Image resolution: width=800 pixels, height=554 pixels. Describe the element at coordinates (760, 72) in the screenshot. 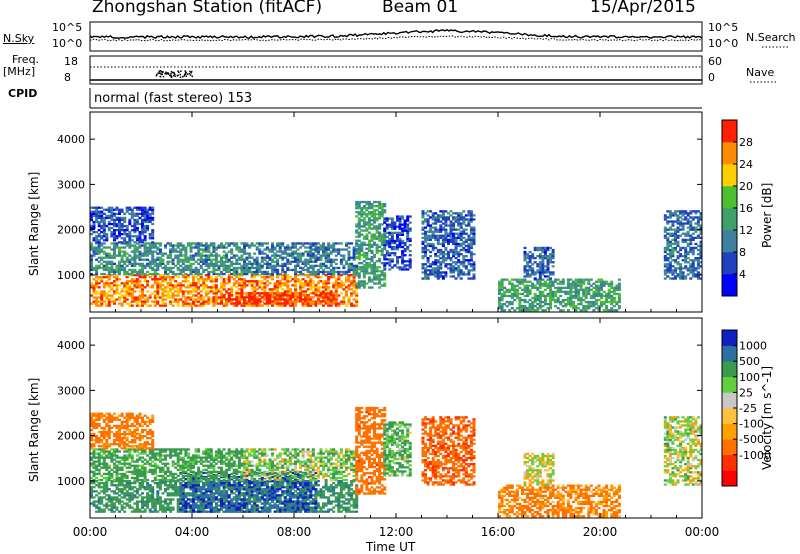

I see `nave-label: Nave` at that location.